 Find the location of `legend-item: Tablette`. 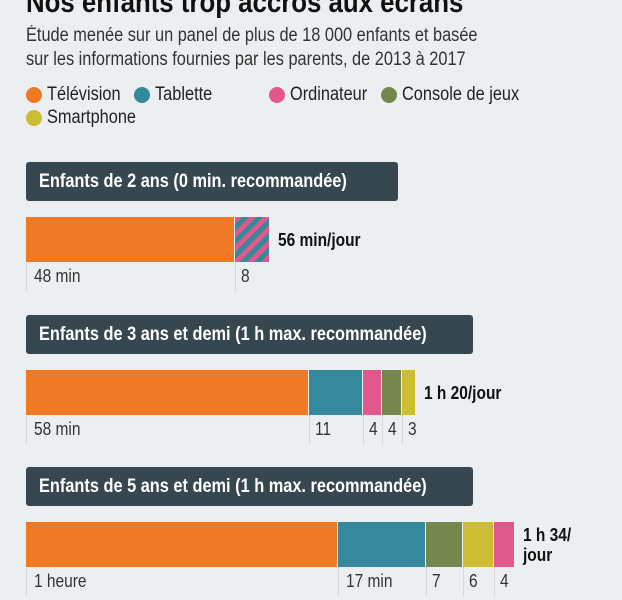

legend-item: Tablette is located at coordinates (178, 95).